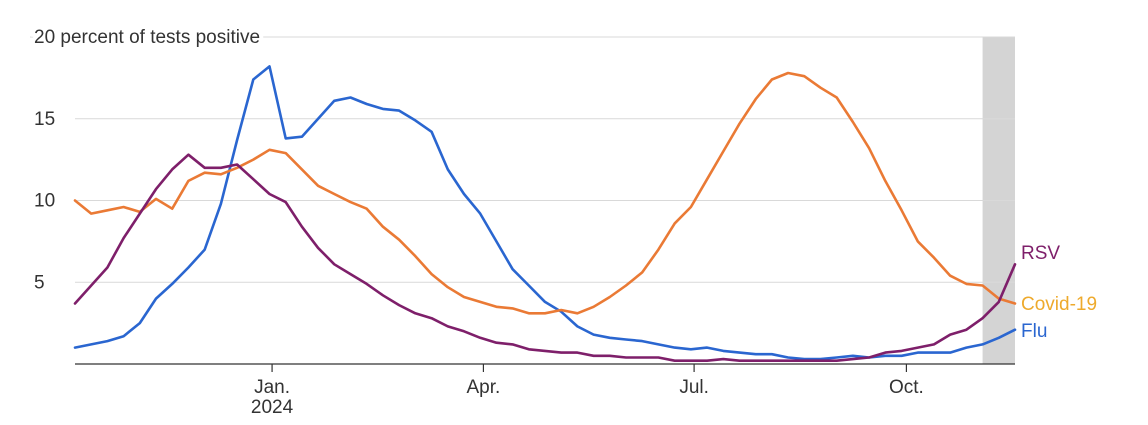 The width and height of the screenshot is (1148, 425). I want to click on x-tick-label: Apr., so click(484, 387).